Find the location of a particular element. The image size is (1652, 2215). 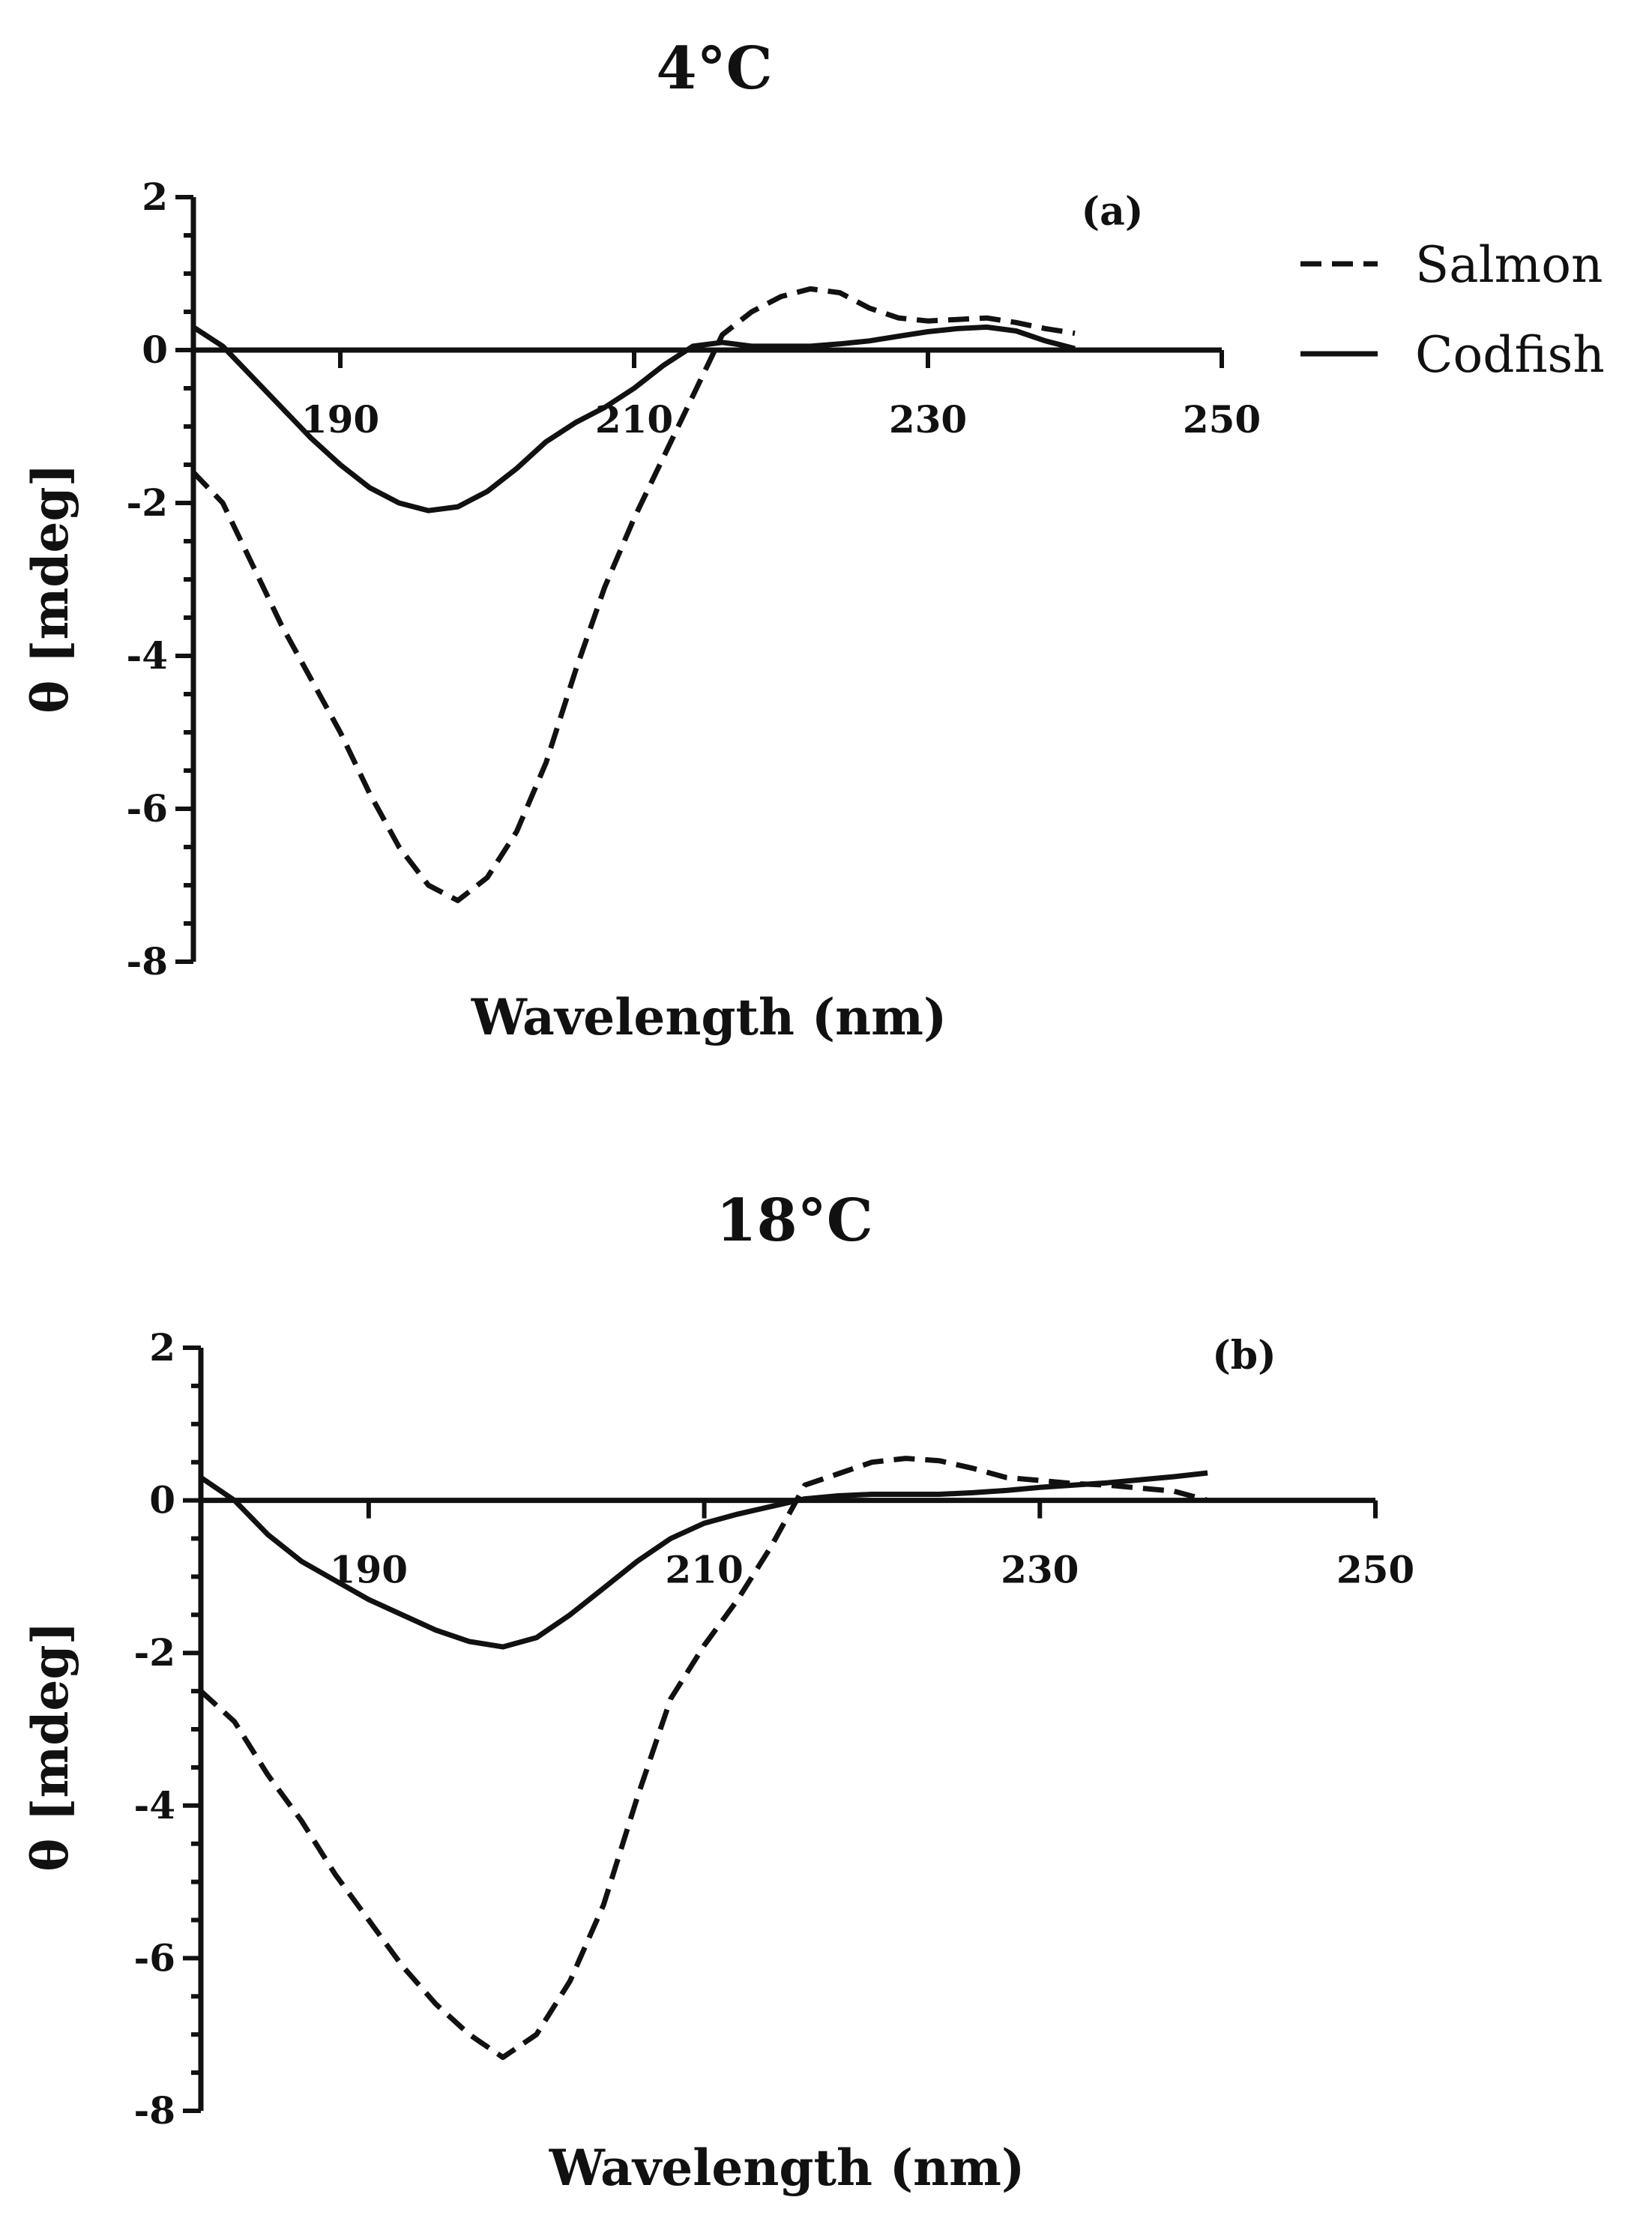

chart-title: 18°C is located at coordinates (794, 1221).